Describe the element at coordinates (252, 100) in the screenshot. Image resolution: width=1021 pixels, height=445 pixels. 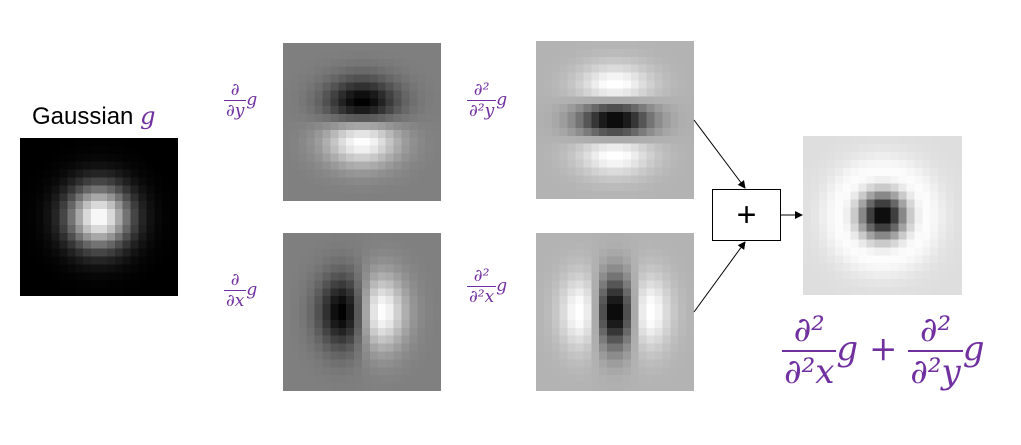
I see `labels-dy-fn: g` at that location.